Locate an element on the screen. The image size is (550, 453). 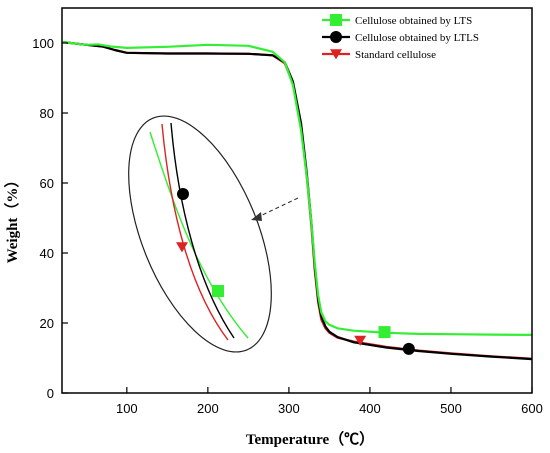
y-tick-label: 20 is located at coordinates (47, 323).